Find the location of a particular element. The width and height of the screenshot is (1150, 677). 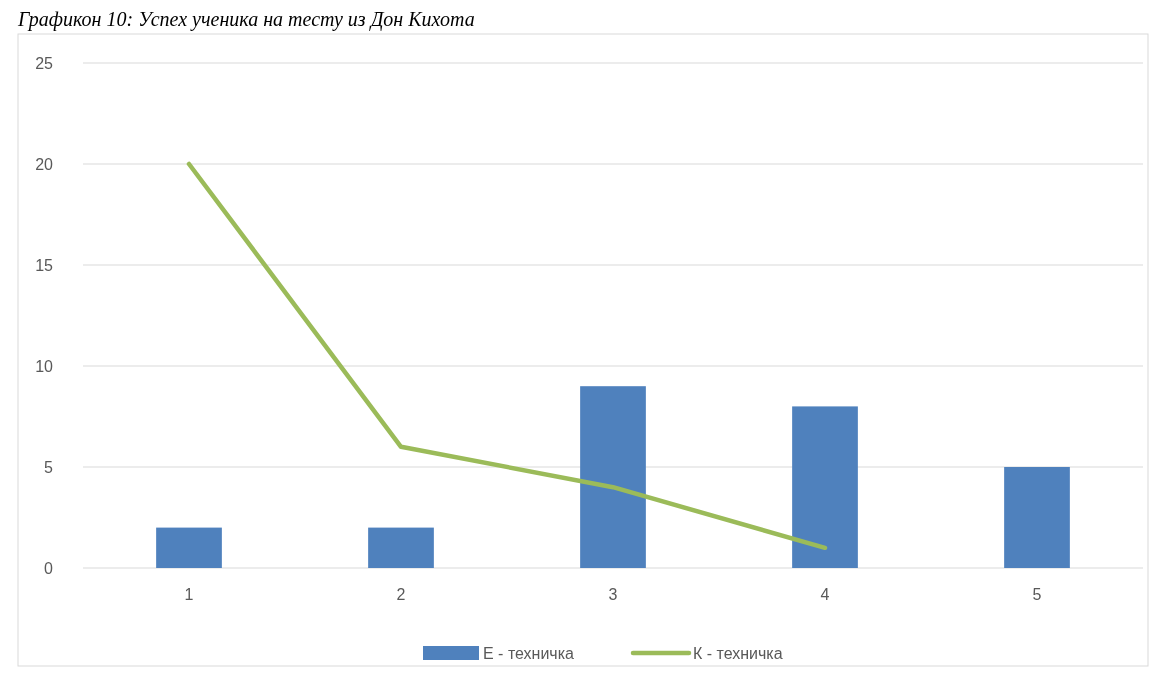

y-tick-label: 0 is located at coordinates (49, 568).